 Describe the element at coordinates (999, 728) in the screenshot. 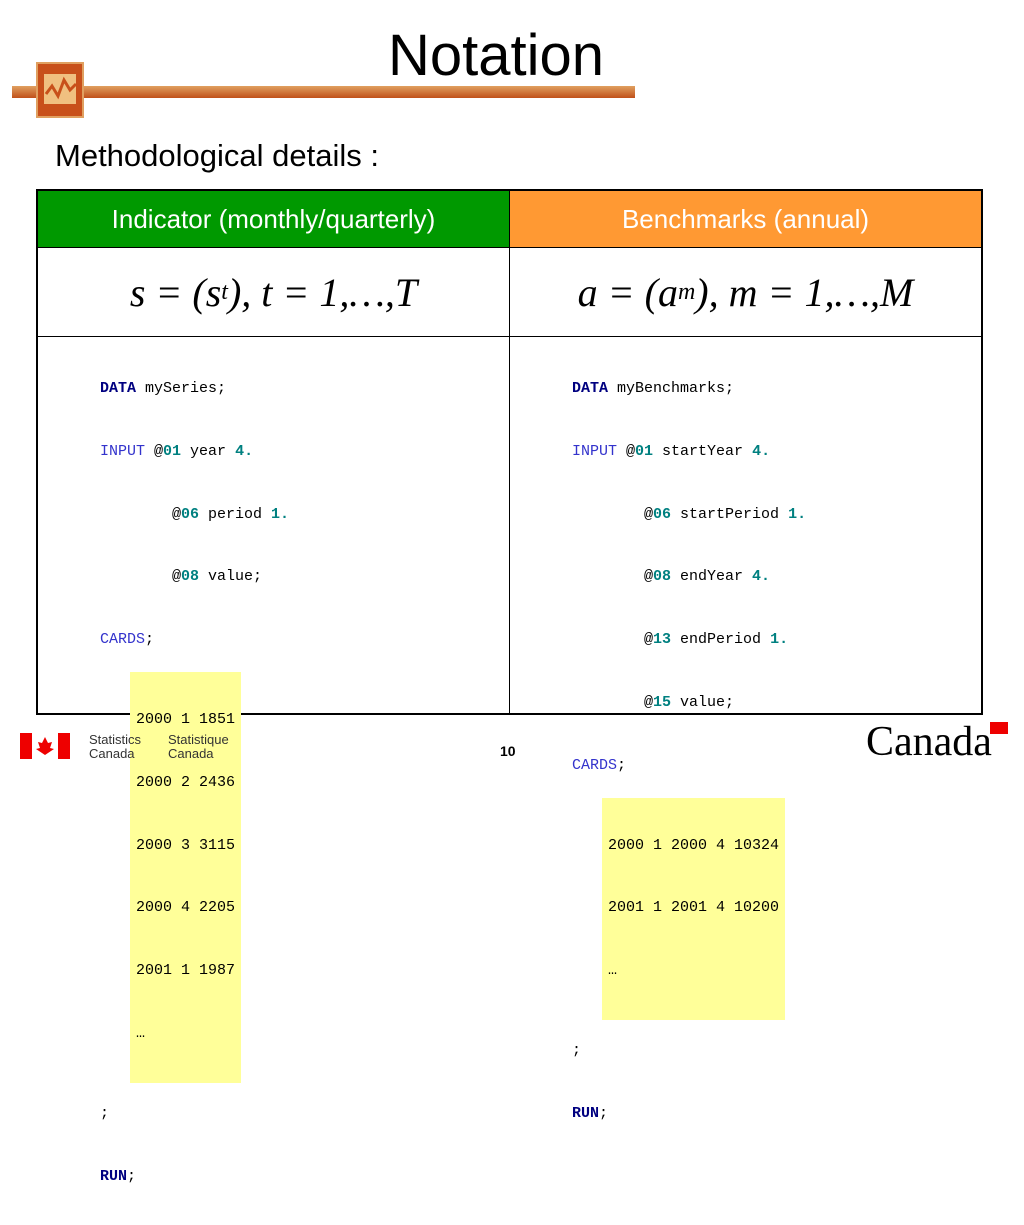

I see `wordmark-flag` at that location.